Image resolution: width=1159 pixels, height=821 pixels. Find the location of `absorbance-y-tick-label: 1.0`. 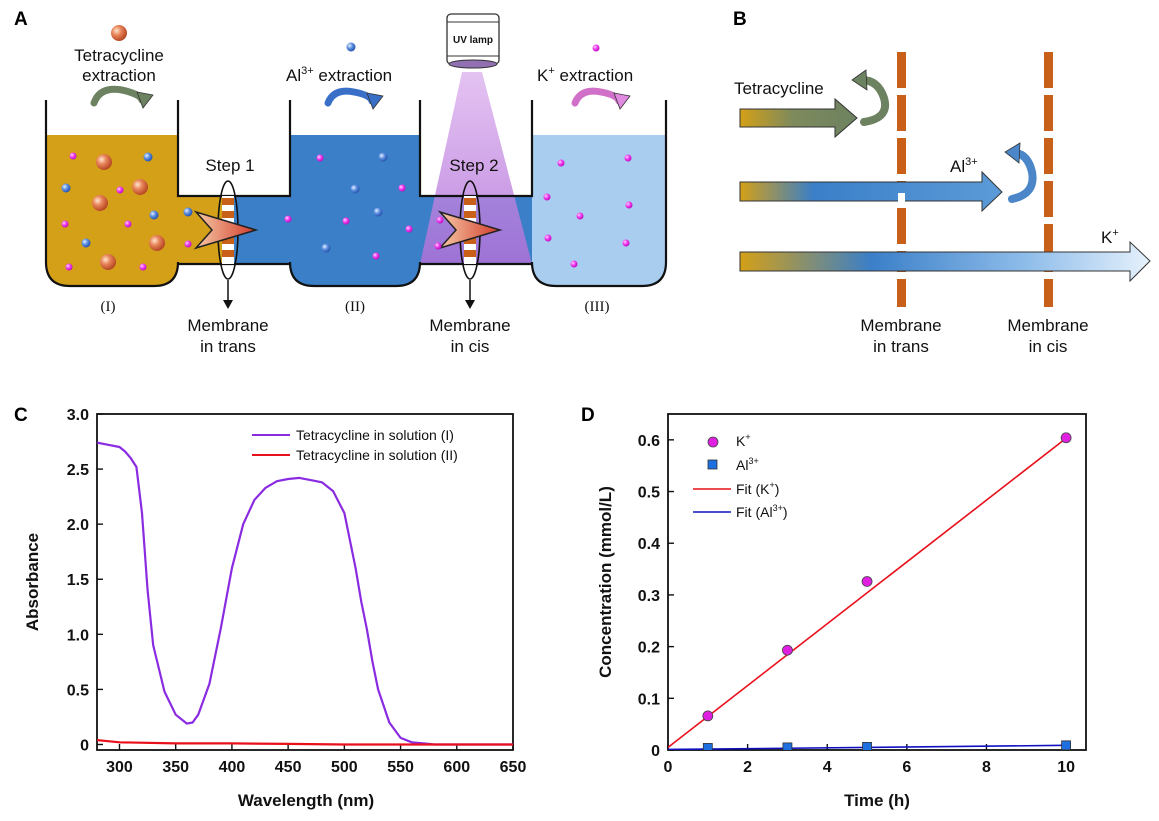

absorbance-y-tick-label: 1.0 is located at coordinates (78, 635).